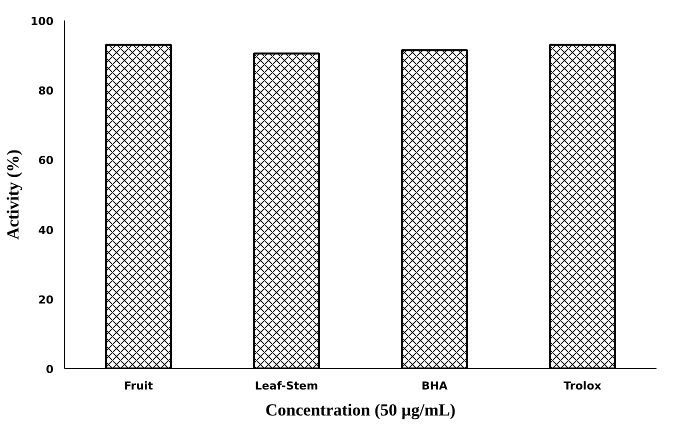  I want to click on x-tick-label: Trolox, so click(583, 386).